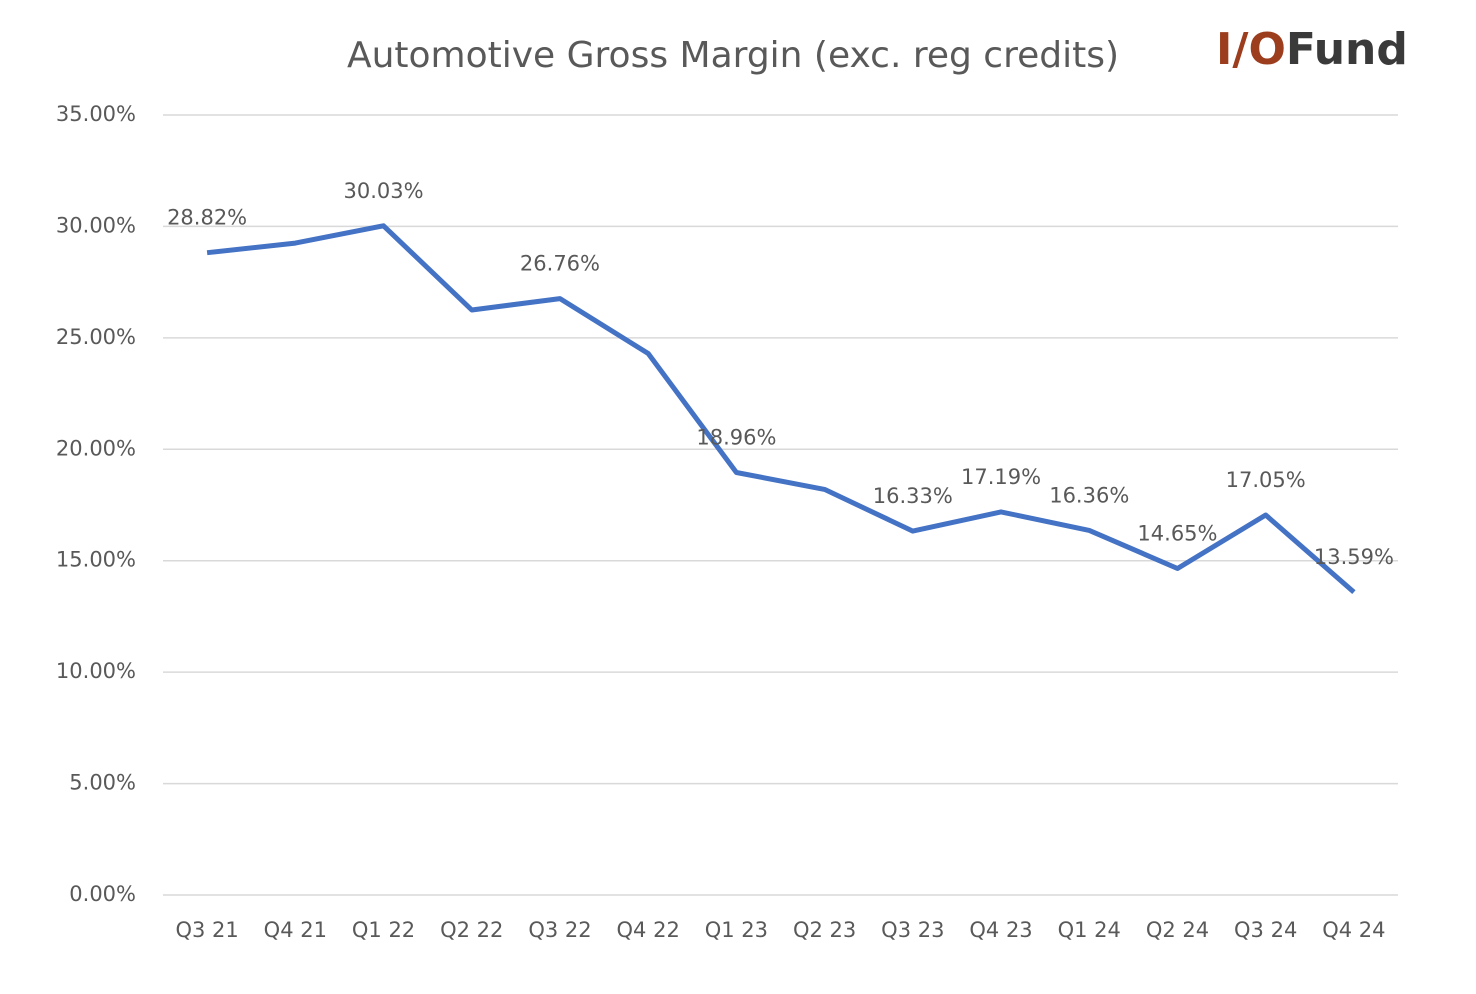 Image resolution: width=1476 pixels, height=994 pixels. Describe the element at coordinates (559, 930) in the screenshot. I see `x-tick-label: Q3 22` at that location.